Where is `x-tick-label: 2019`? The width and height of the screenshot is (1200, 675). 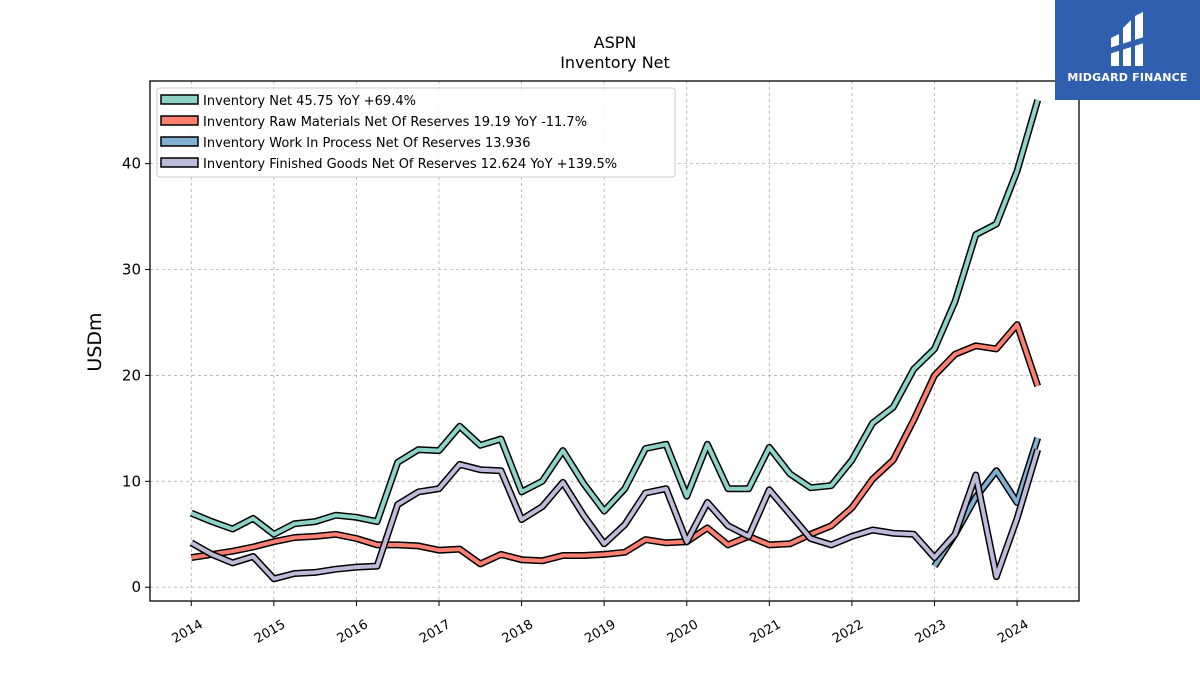
x-tick-label: 2019 is located at coordinates (600, 632).